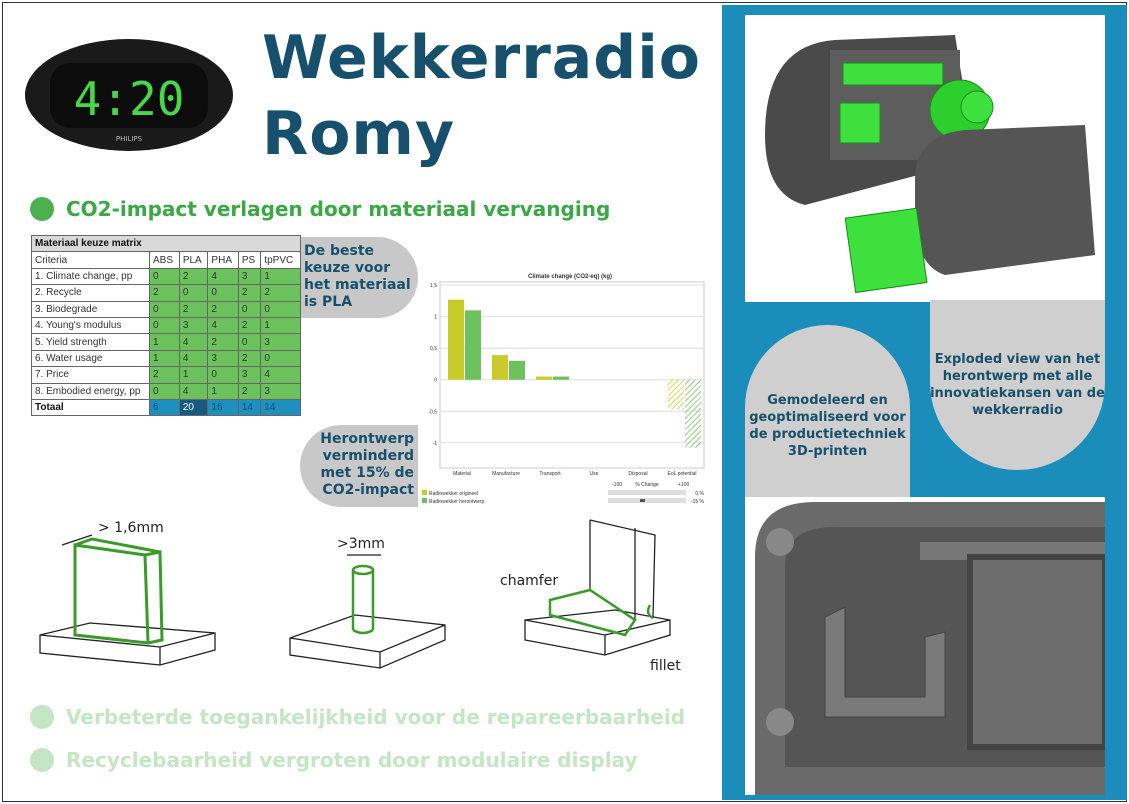 This screenshot has height=804, width=1129. Describe the element at coordinates (665, 666) in the screenshot. I see `fillet-label: fillet` at that location.